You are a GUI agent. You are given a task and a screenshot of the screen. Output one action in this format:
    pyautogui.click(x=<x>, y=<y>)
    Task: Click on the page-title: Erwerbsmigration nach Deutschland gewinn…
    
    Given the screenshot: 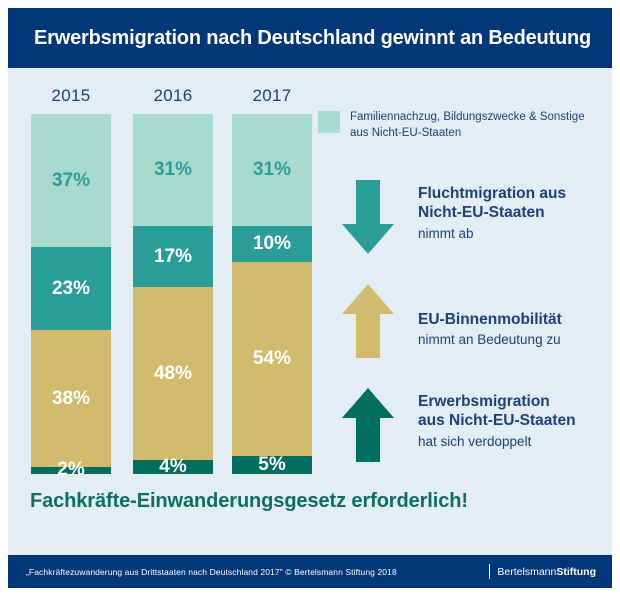 What is the action you would take?
    pyautogui.click(x=313, y=37)
    